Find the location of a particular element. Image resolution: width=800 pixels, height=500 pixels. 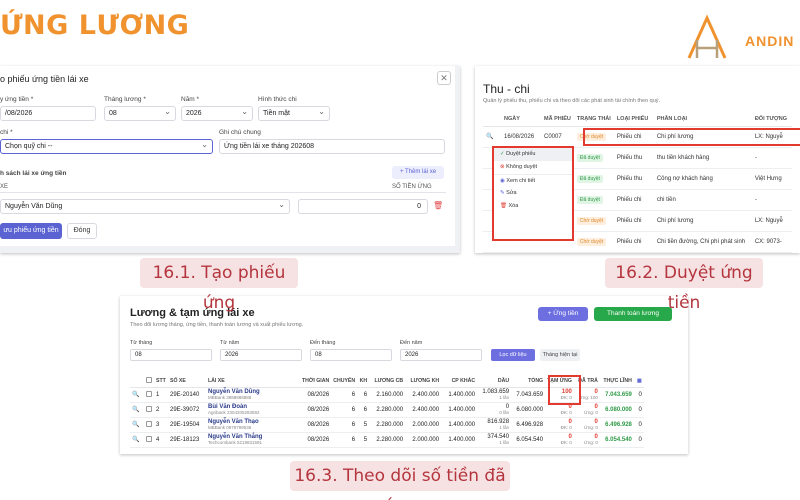

driver-name: Nguyễn Văn Thạo is located at coordinates (233, 422).